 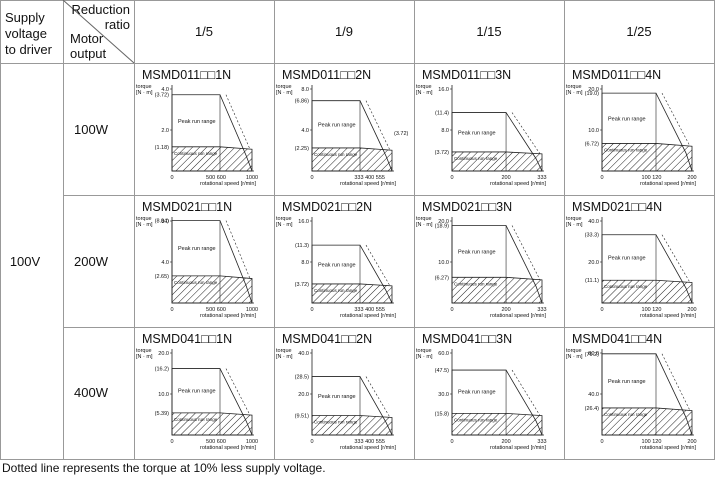 What do you see at coordinates (204, 31) in the screenshot?
I see `header-ratio-1-5: 1/5` at bounding box center [204, 31].